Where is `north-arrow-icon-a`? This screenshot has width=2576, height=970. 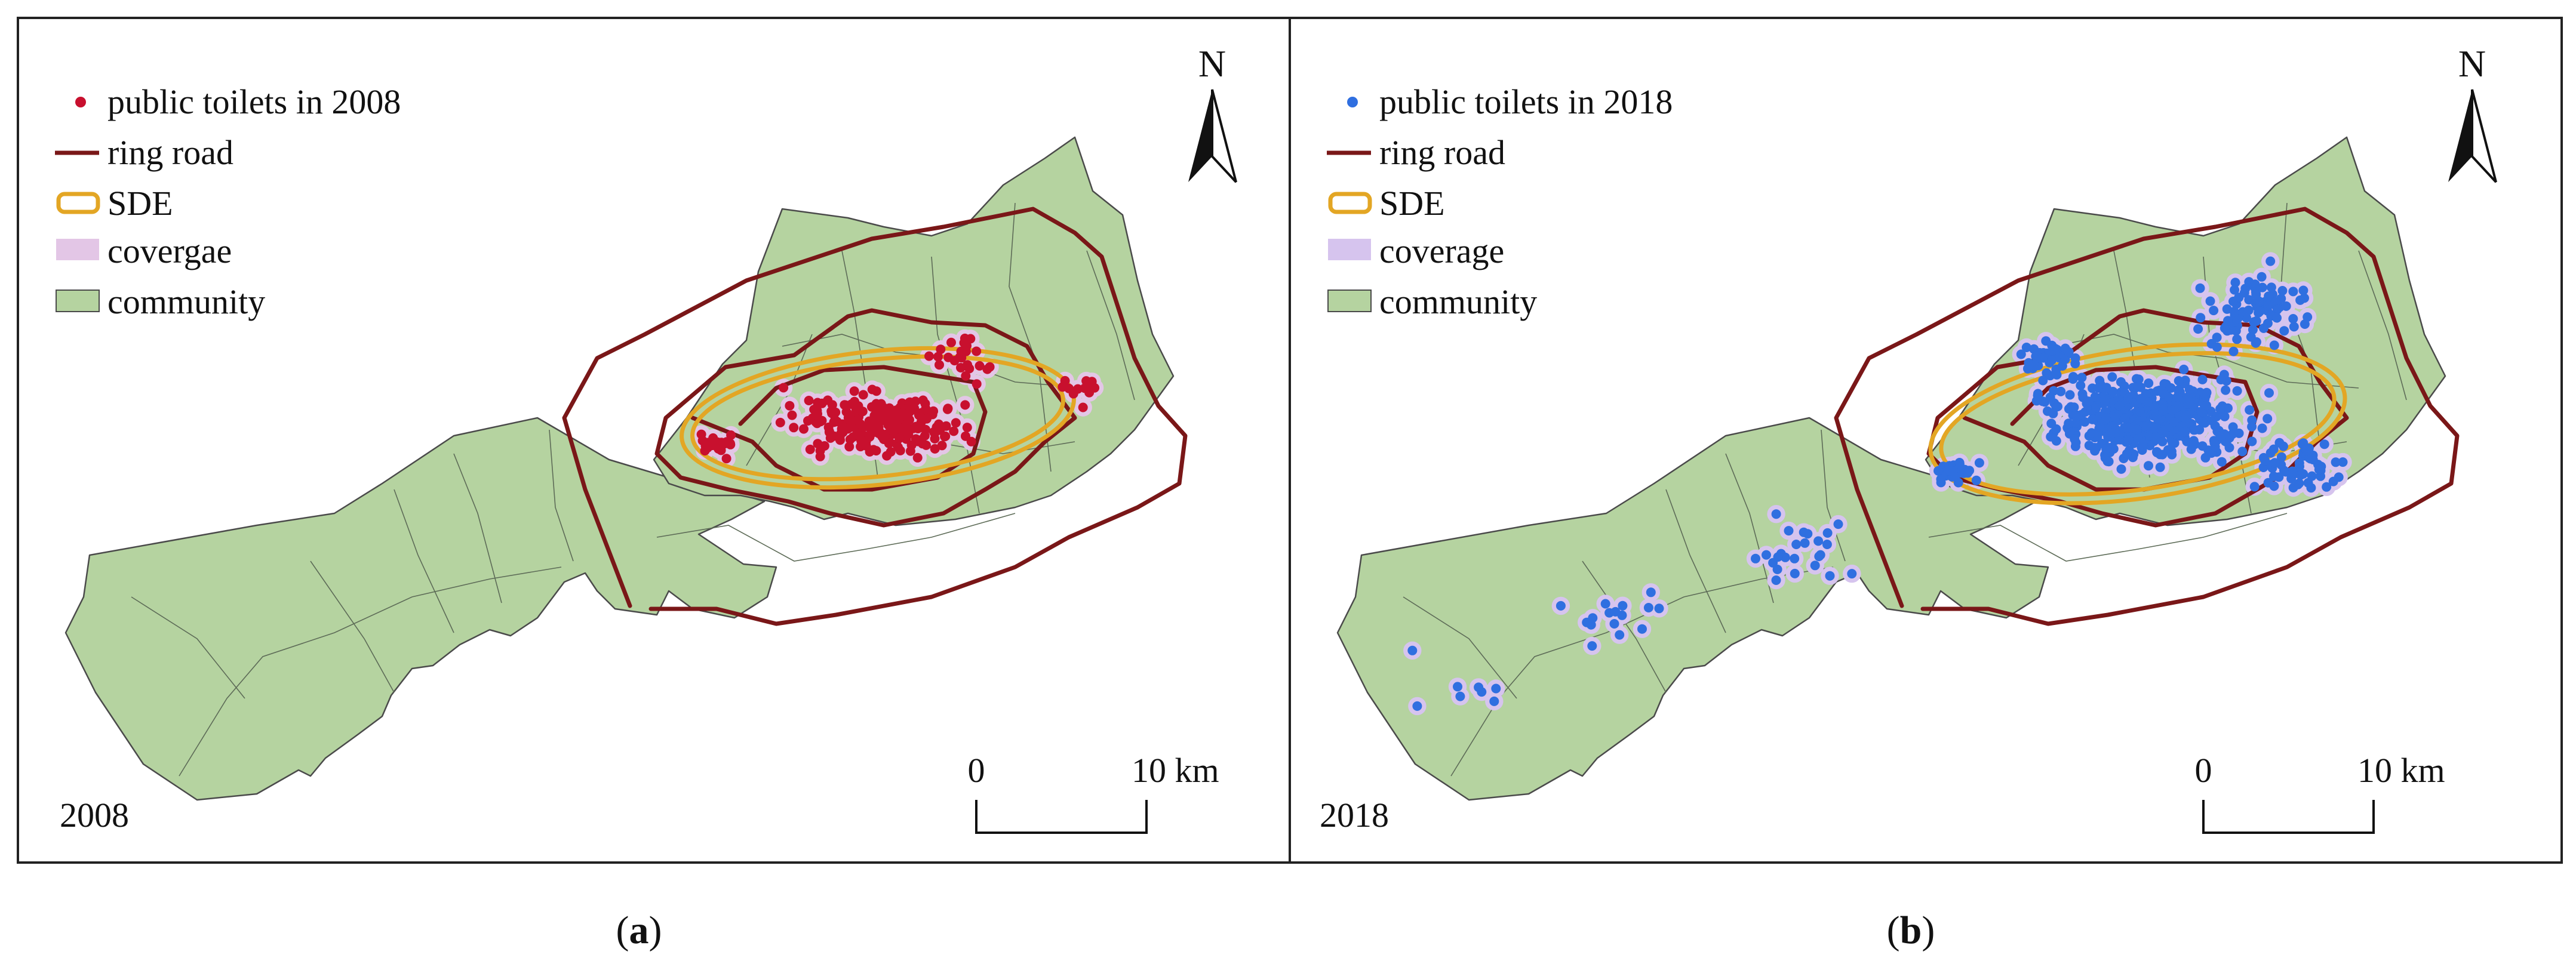 north-arrow-icon-a is located at coordinates (1212, 136).